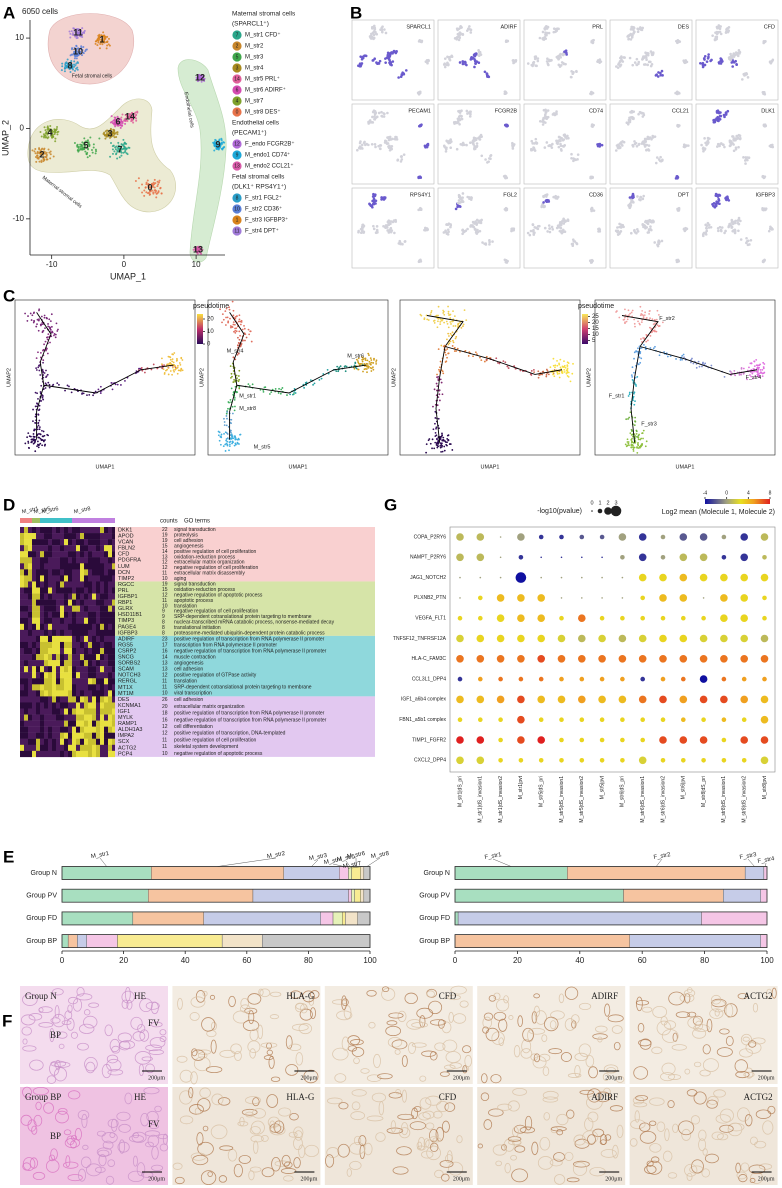 The image size is (782, 1188). What do you see at coordinates (202, 377) in the screenshot?
I see `y-axis-label: UMAP2` at bounding box center [202, 377].